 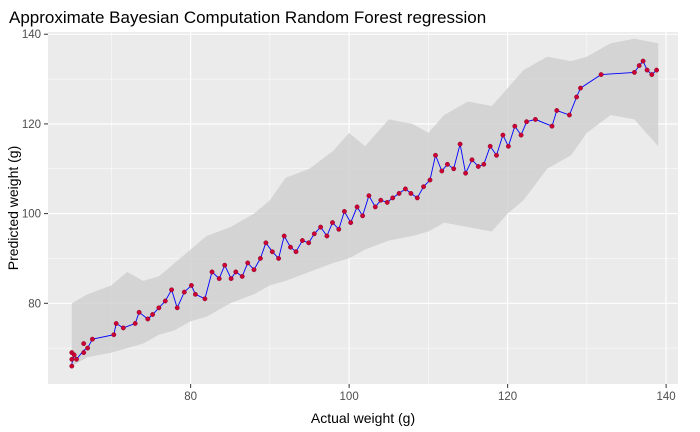 What do you see at coordinates (363, 418) in the screenshot?
I see `x-axis-title: Actual weight (g)` at bounding box center [363, 418].